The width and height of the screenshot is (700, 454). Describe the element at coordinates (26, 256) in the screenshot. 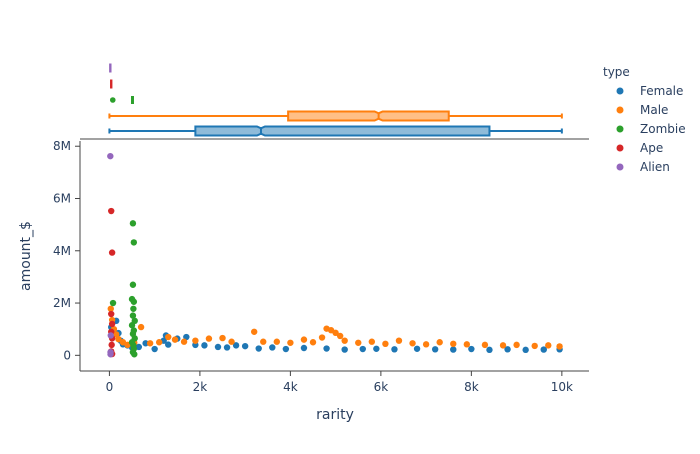

I see `y-axis-label: amount_$` at that location.